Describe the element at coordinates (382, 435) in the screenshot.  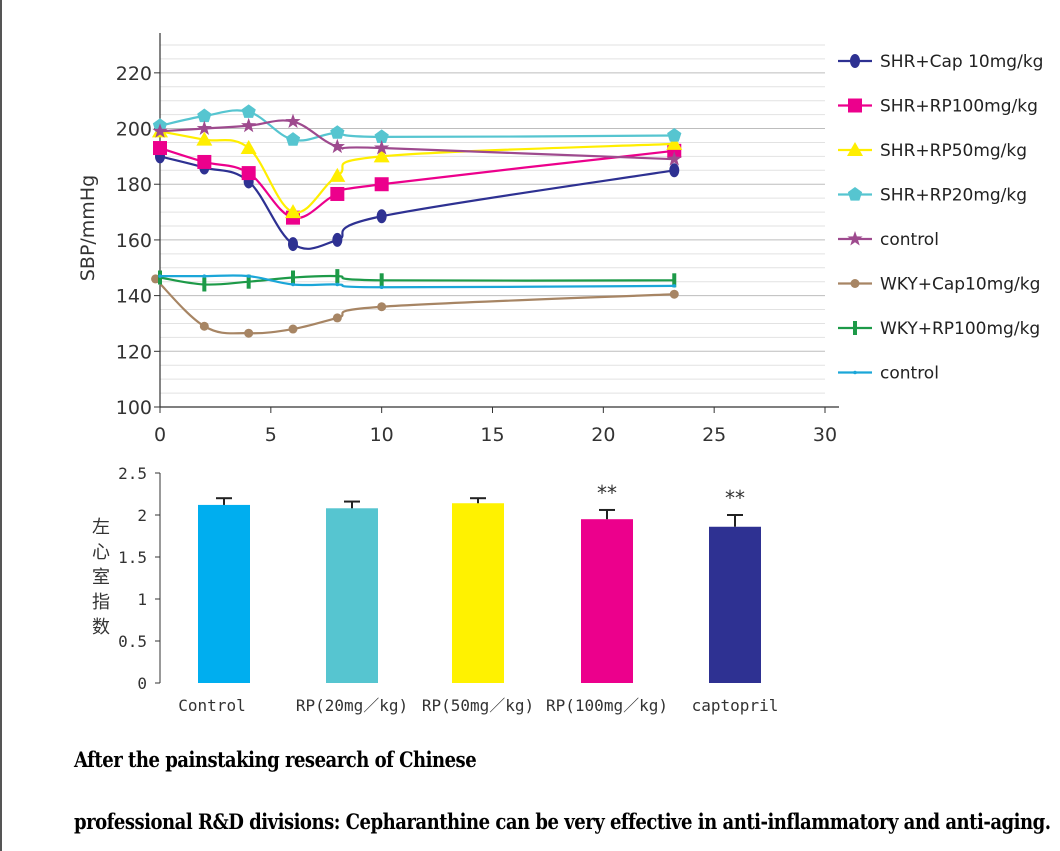
I see `x-tick-label: 10` at that location.